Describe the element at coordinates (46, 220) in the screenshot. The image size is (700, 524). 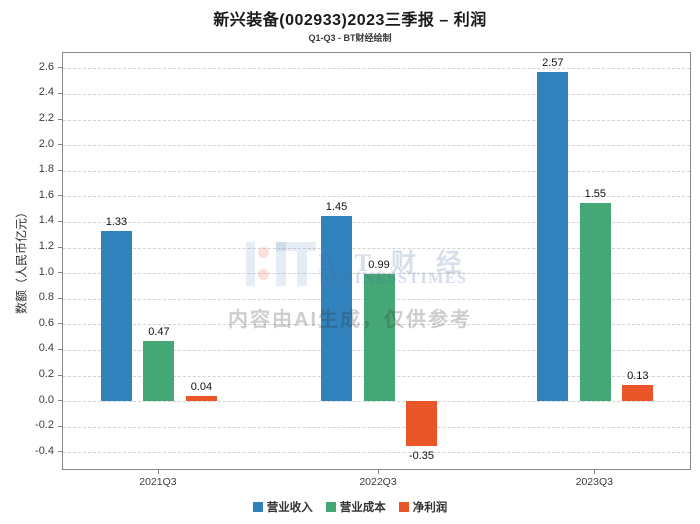
I see `y-tick-label: 1.4` at that location.